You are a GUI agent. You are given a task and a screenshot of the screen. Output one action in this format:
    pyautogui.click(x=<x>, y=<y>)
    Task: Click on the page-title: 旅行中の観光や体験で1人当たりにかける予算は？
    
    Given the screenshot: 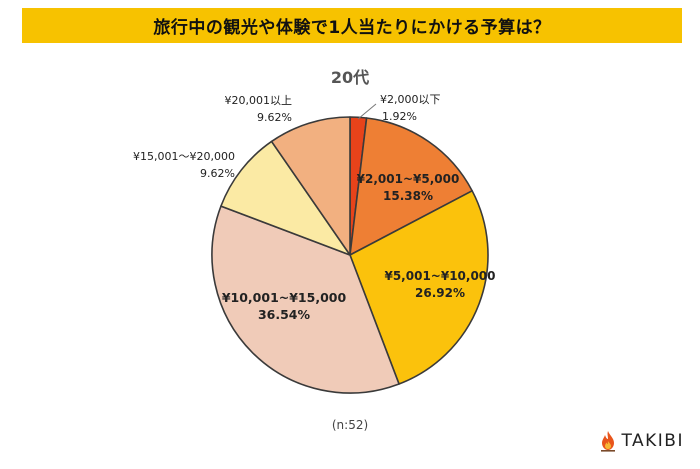 What is the action you would take?
    pyautogui.click(x=352, y=28)
    